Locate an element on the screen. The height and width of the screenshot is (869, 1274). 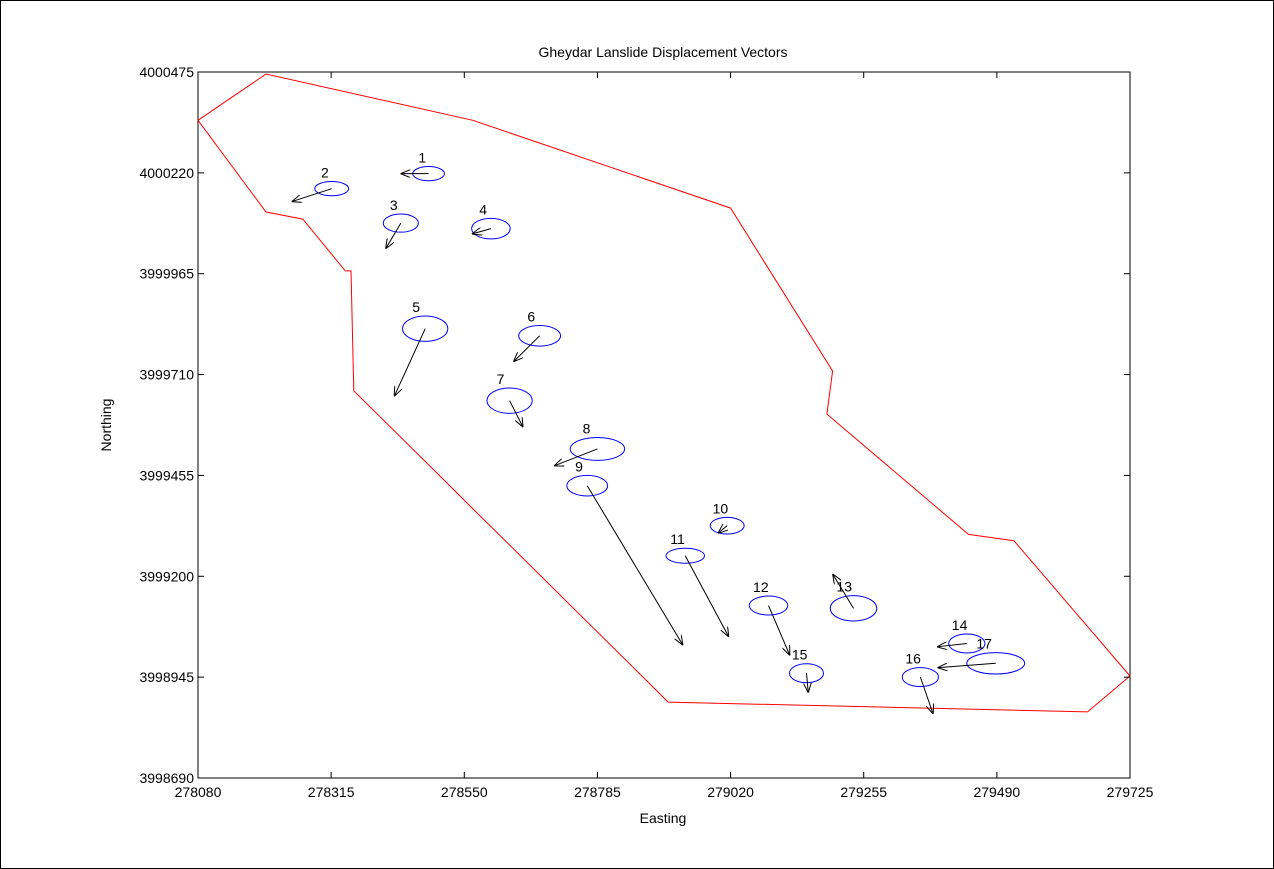
x-tick-label: 278785 is located at coordinates (597, 792).